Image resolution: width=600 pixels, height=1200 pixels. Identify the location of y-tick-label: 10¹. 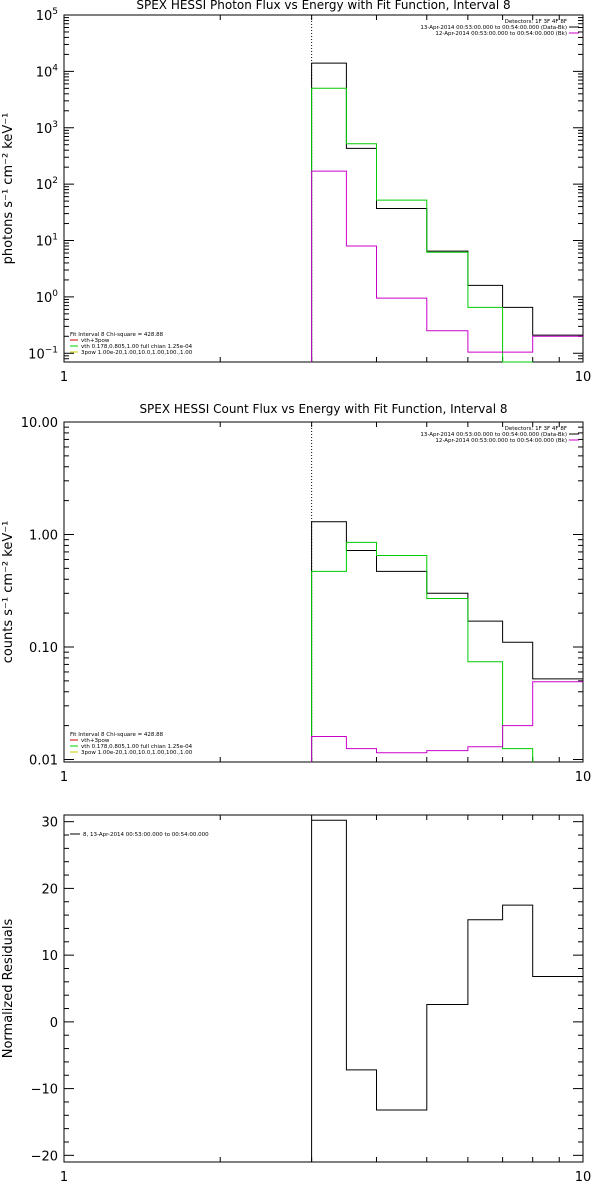
(47, 241).